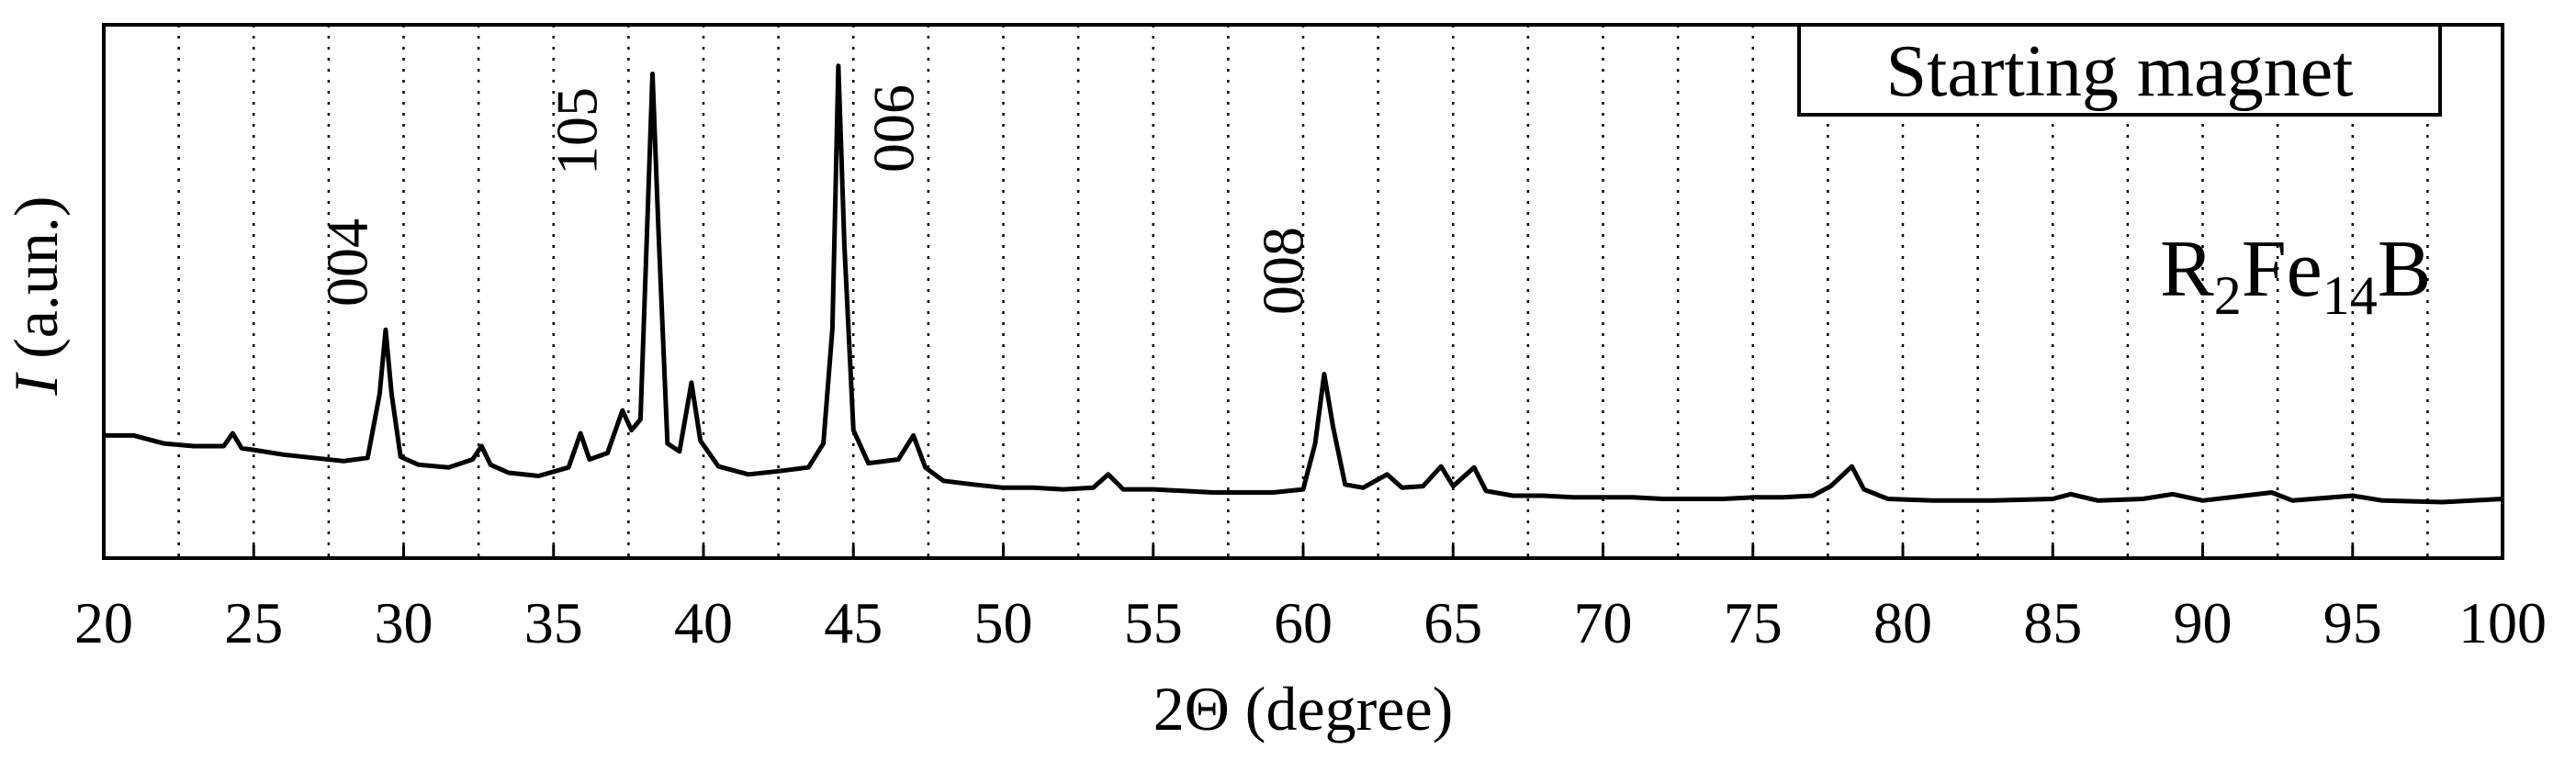 The width and height of the screenshot is (2576, 772). I want to click on x-tick-label: 30, so click(404, 623).